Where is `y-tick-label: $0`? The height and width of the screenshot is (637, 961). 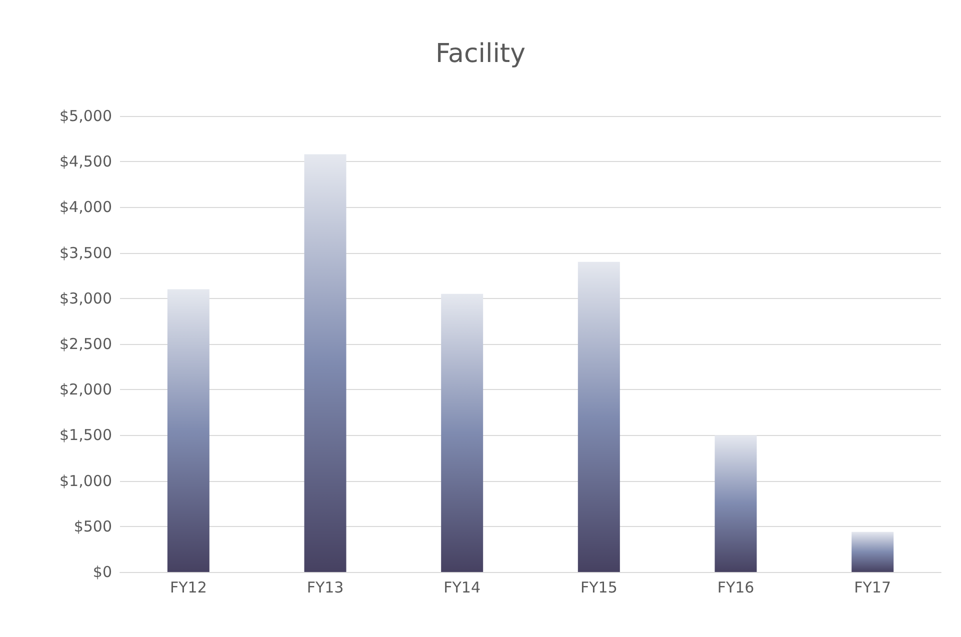 y-tick-label: $0 is located at coordinates (102, 572).